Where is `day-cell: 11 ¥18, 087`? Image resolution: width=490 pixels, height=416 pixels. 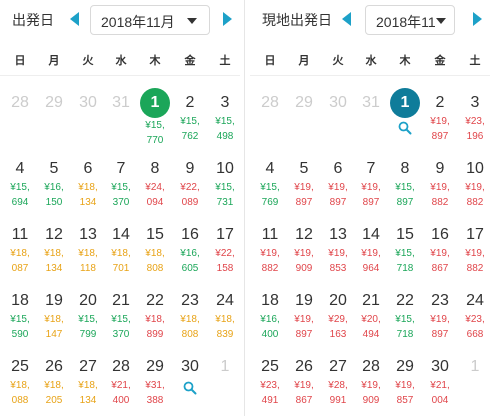 day-cell: 11 ¥18, 087 is located at coordinates (20, 250).